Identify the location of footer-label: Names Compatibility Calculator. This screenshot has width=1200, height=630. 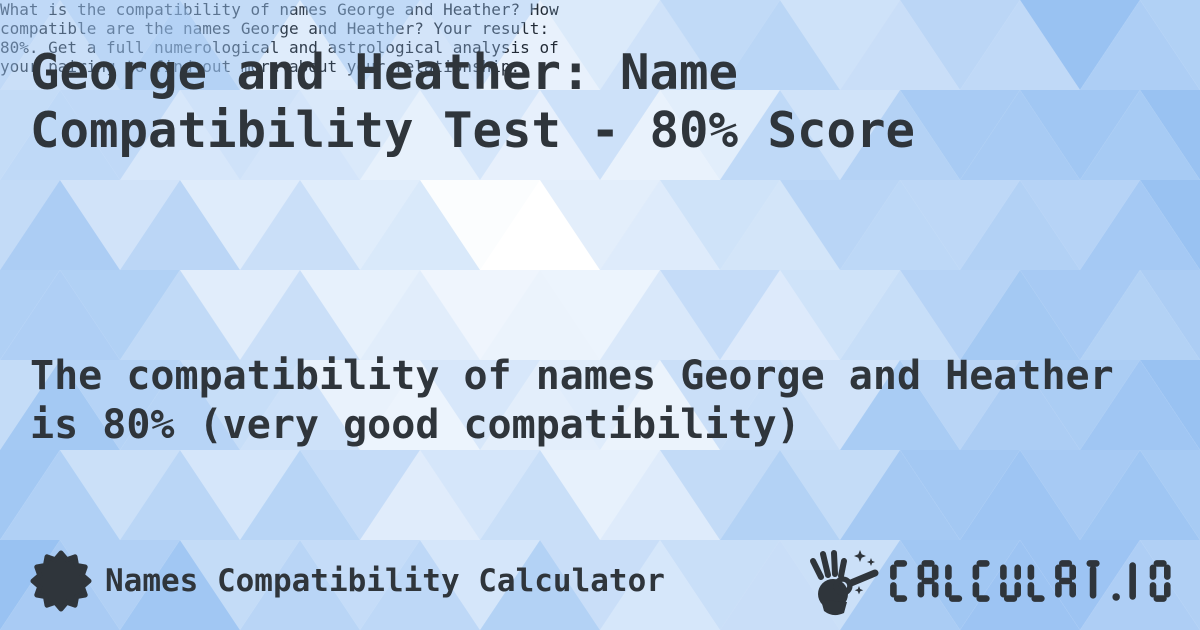
(385, 581).